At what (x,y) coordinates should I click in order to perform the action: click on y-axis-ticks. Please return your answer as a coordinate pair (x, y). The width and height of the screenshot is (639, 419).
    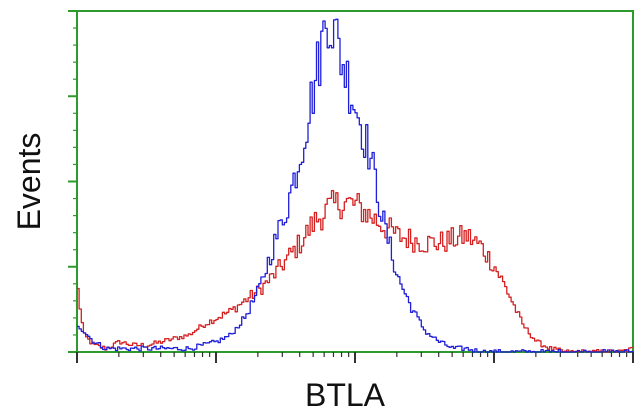
    Looking at the image, I should click on (72, 181).